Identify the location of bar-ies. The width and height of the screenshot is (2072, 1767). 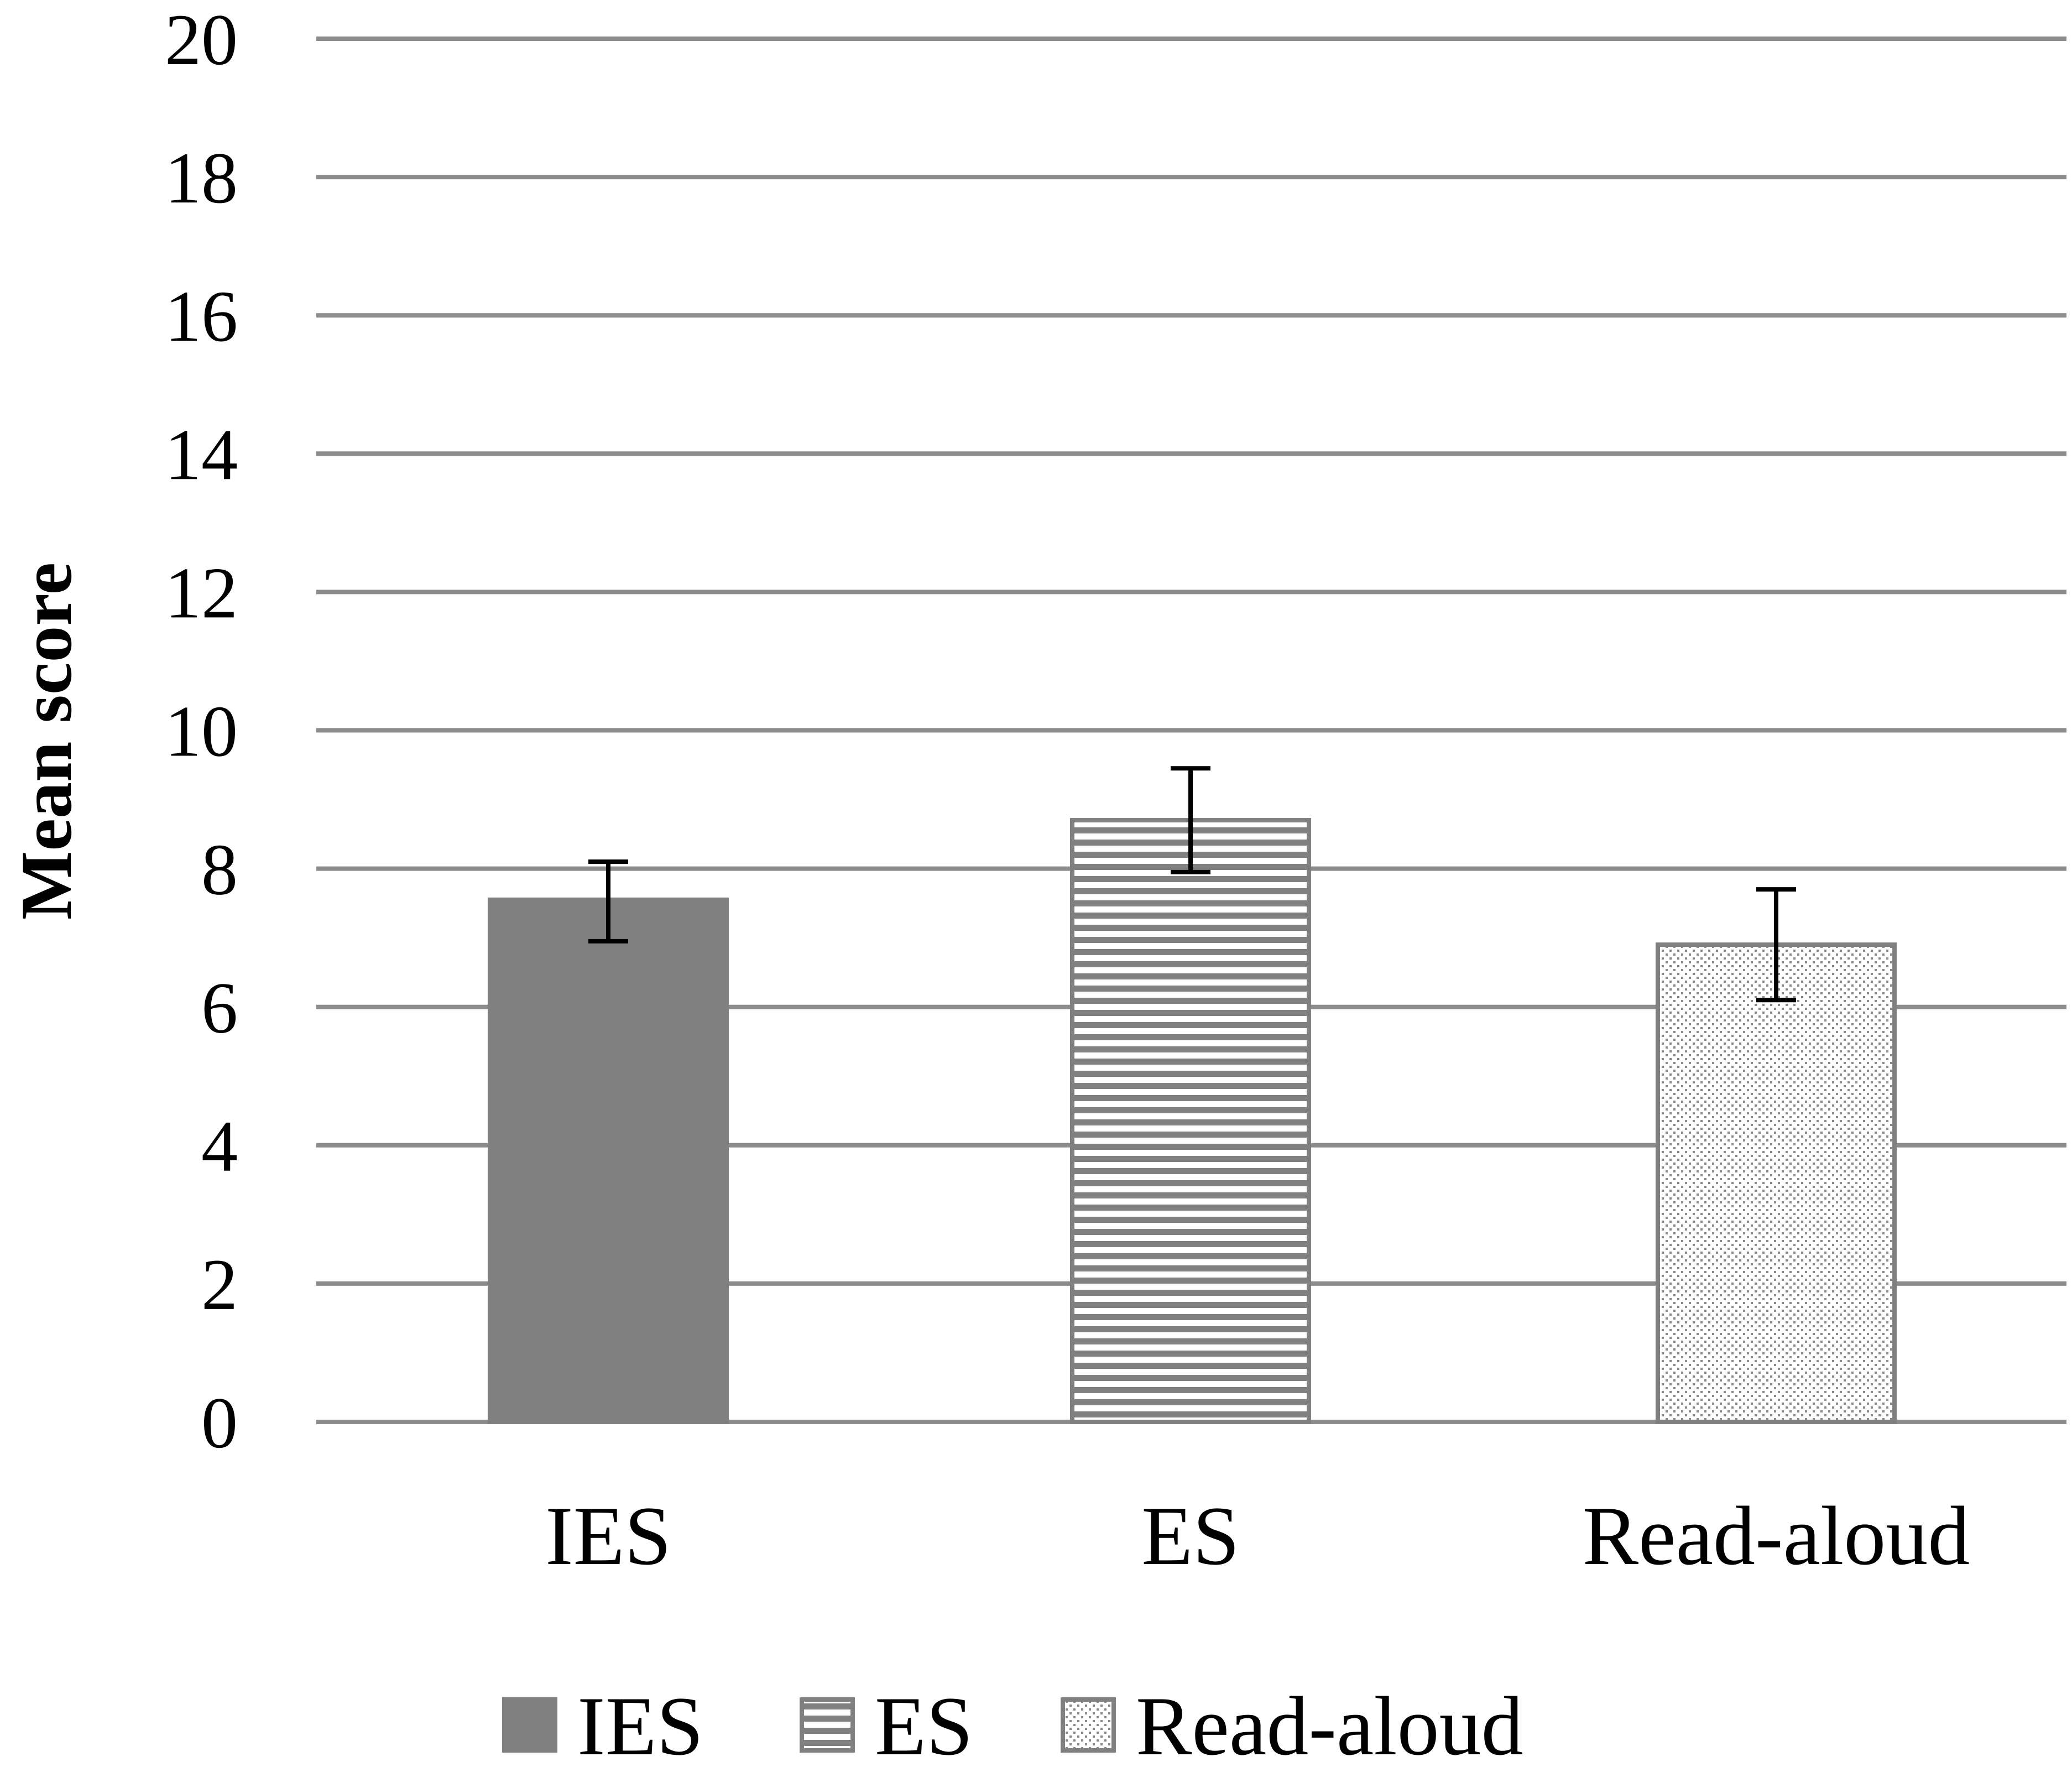
(608, 1161).